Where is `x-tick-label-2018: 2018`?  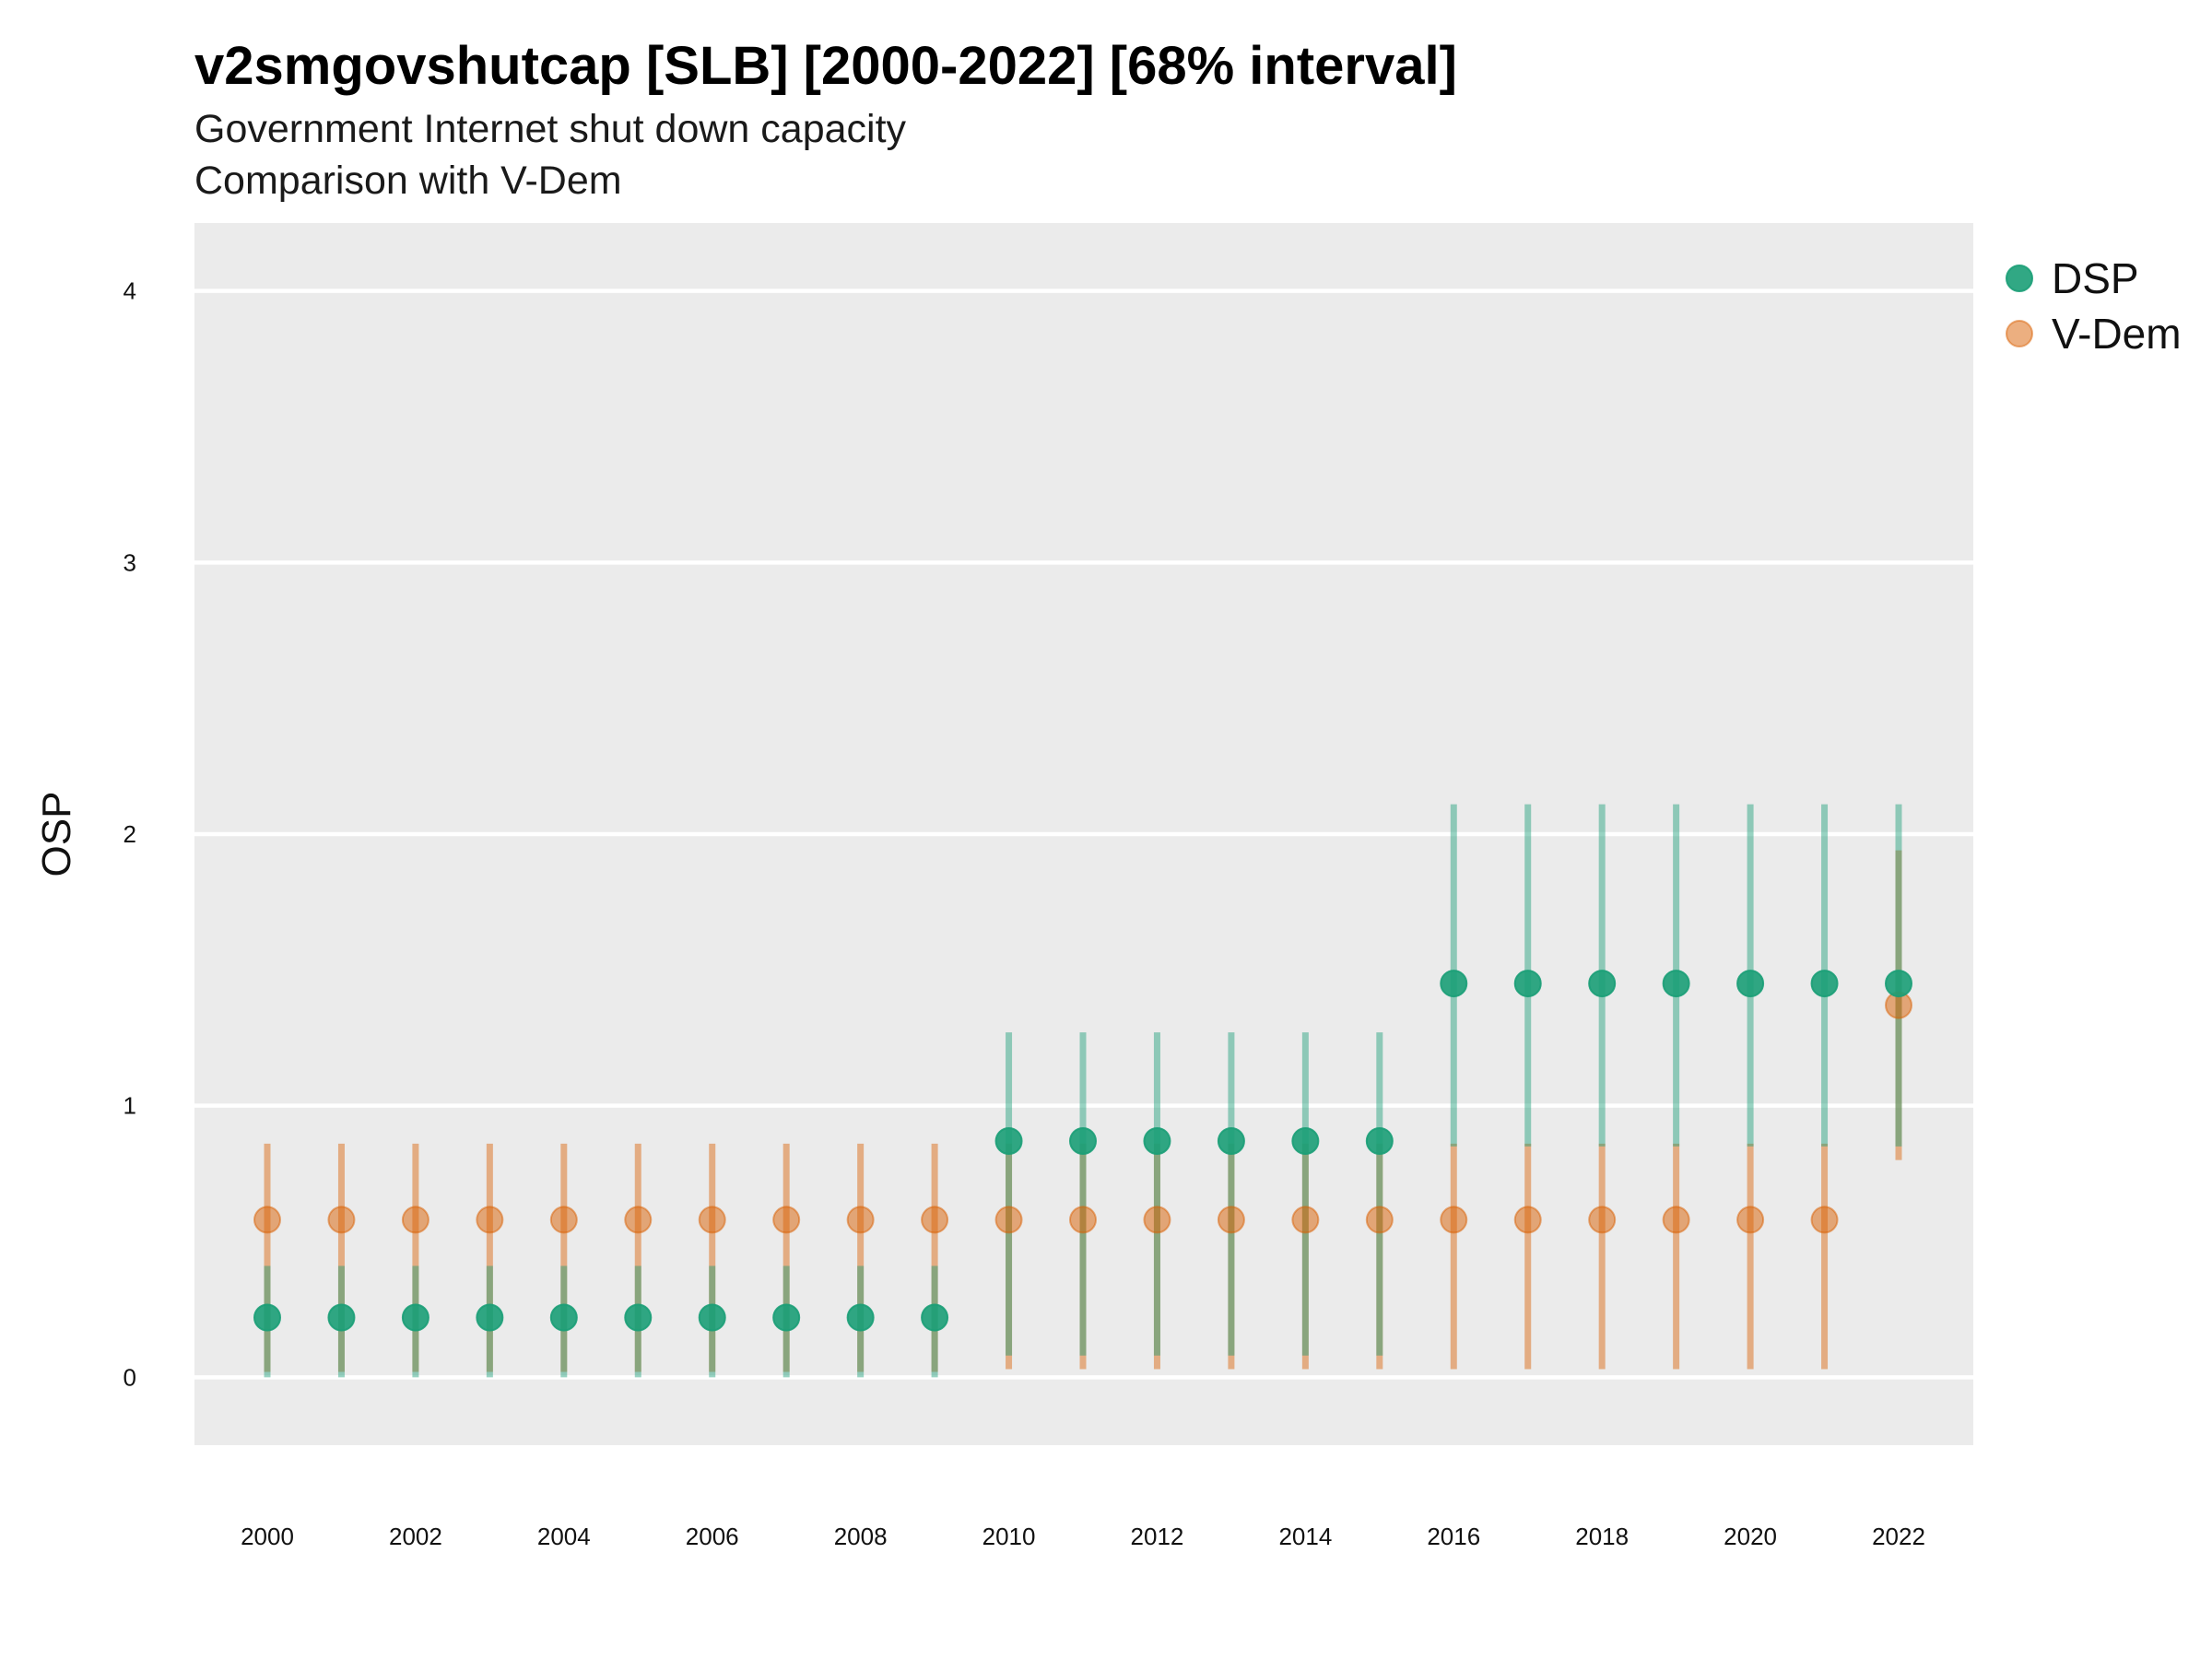 x-tick-label-2018: 2018 is located at coordinates (1602, 1536).